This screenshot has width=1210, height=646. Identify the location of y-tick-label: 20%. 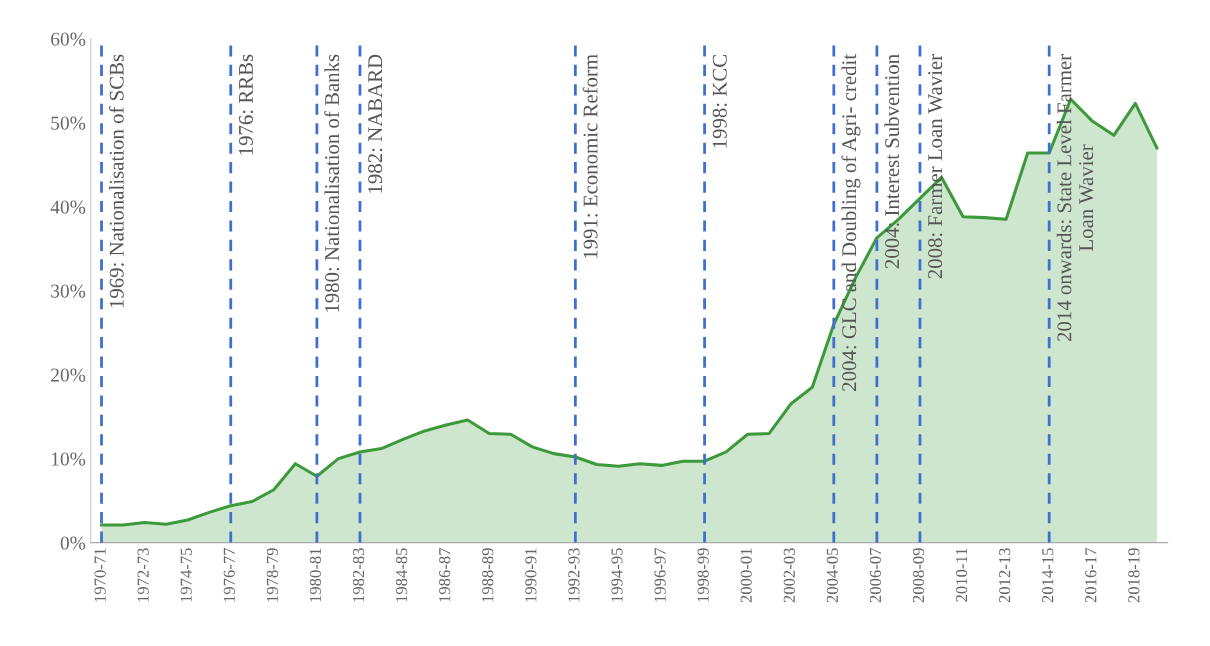
(68, 375).